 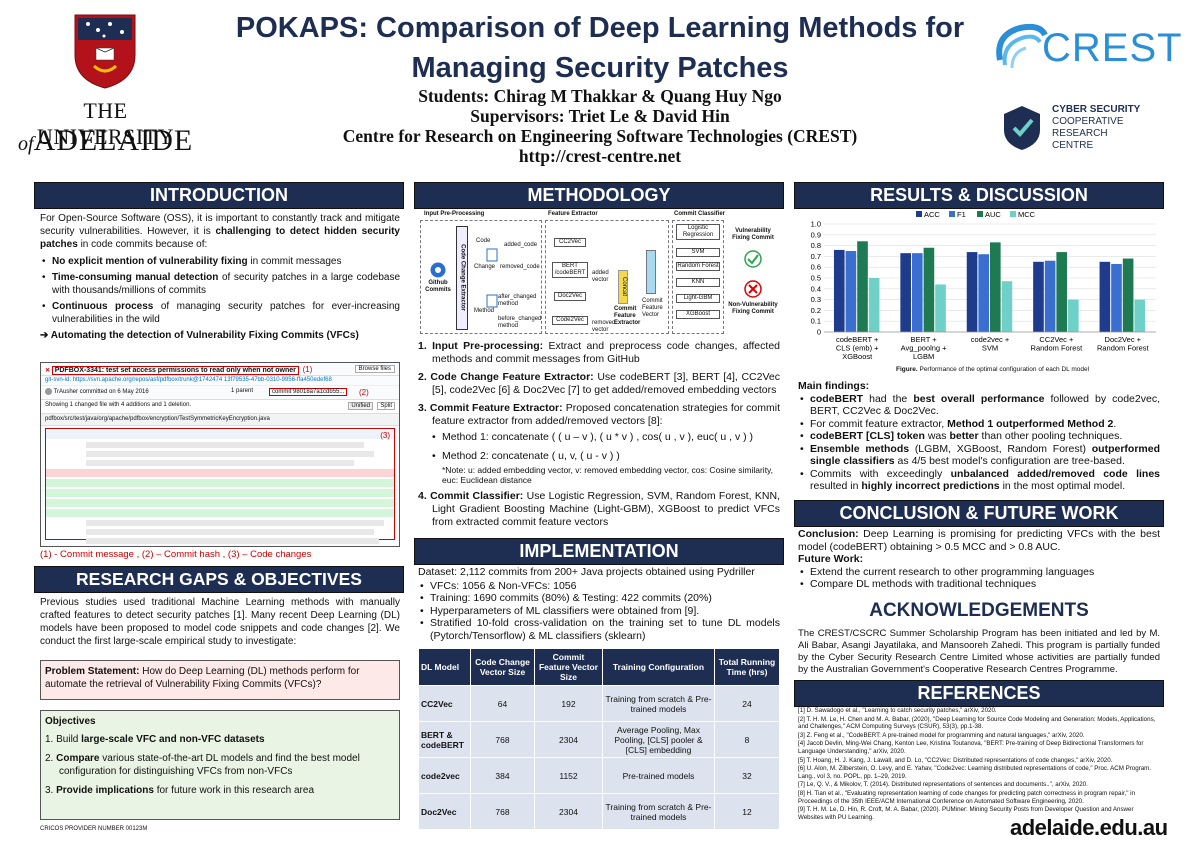 What do you see at coordinates (307, 369) in the screenshot?
I see `label-1: (1)` at bounding box center [307, 369].